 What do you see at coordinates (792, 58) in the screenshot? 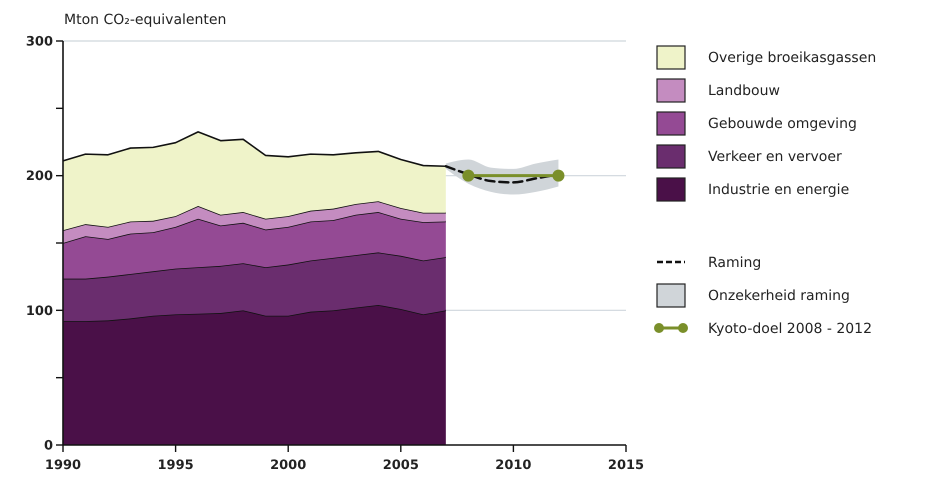
I see `legend-label: Overige broeikasgassen` at bounding box center [792, 58].